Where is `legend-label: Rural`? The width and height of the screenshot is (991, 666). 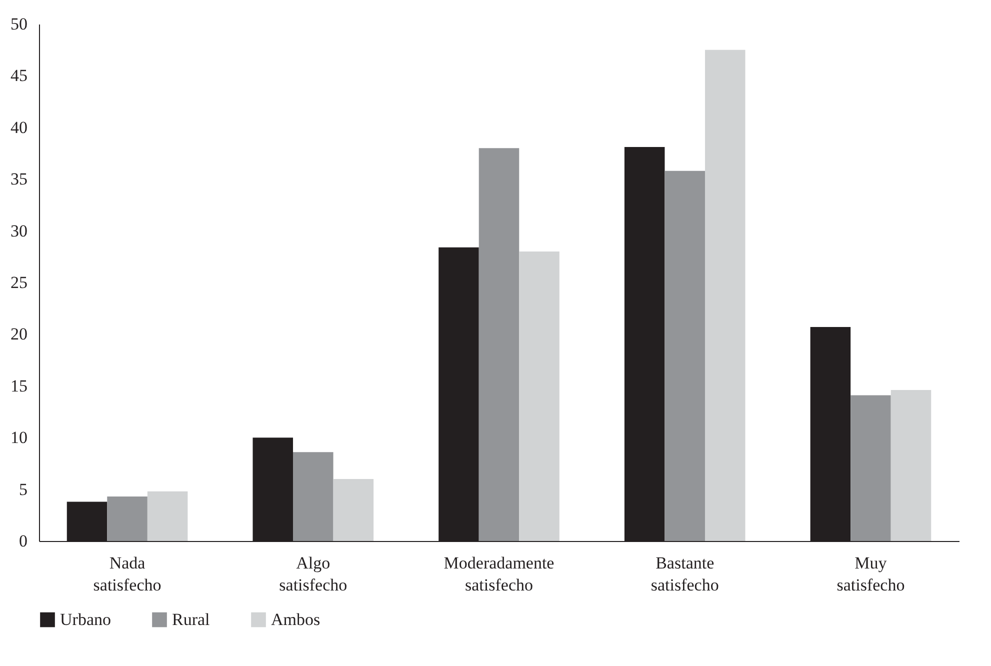 legend-label: Rural is located at coordinates (191, 619).